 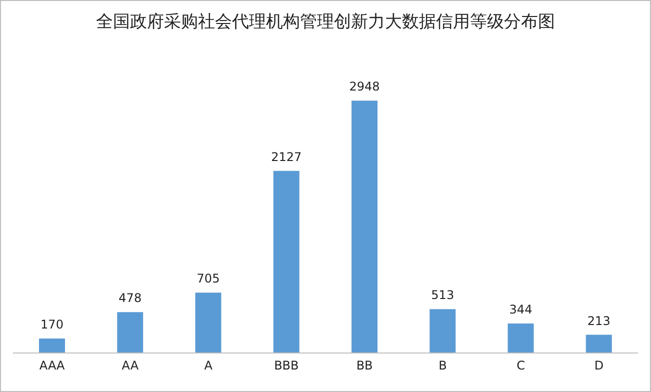 What do you see at coordinates (52, 324) in the screenshot?
I see `data-label: 170` at bounding box center [52, 324].